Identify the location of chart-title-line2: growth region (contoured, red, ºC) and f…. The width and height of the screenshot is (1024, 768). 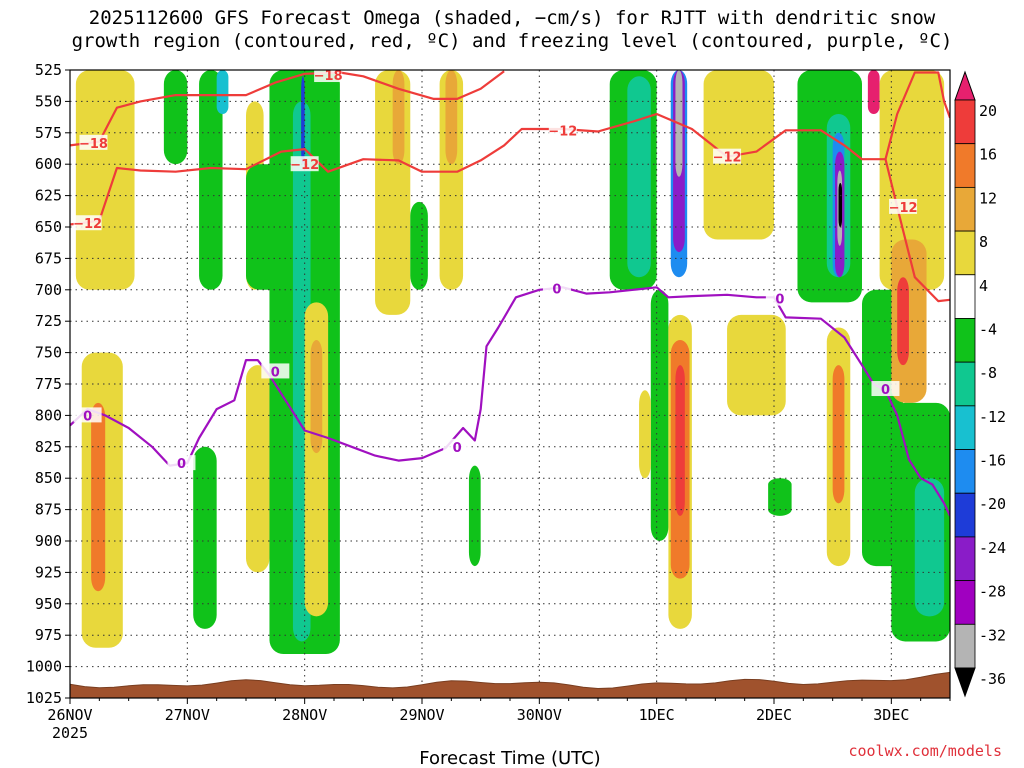
(512, 41).